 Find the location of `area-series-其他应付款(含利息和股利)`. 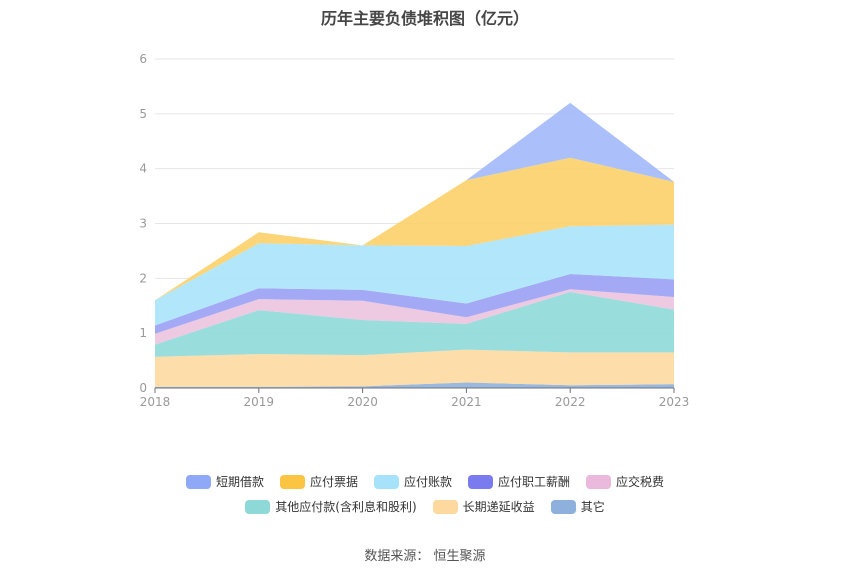

area-series-其他应付款(含利息和股利) is located at coordinates (414, 324).